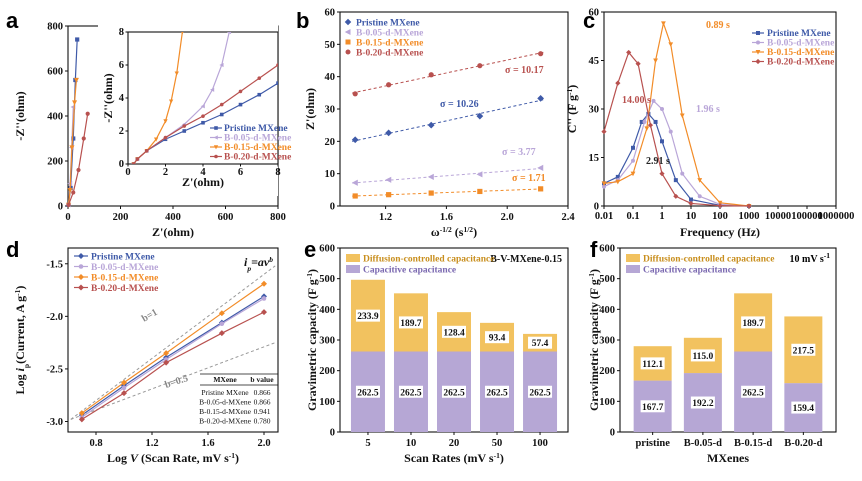 The width and height of the screenshot is (862, 481). What do you see at coordinates (836, 216) in the screenshot?
I see `x-tick-label: 1000000` at bounding box center [836, 216].